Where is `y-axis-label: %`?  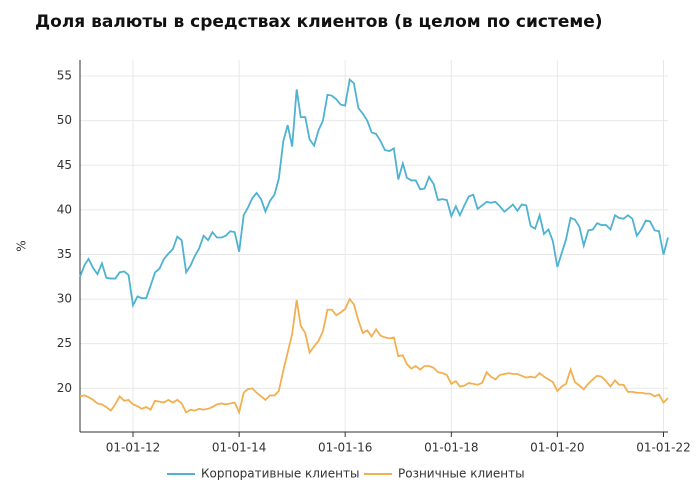 y-axis-label: % is located at coordinates (22, 245).